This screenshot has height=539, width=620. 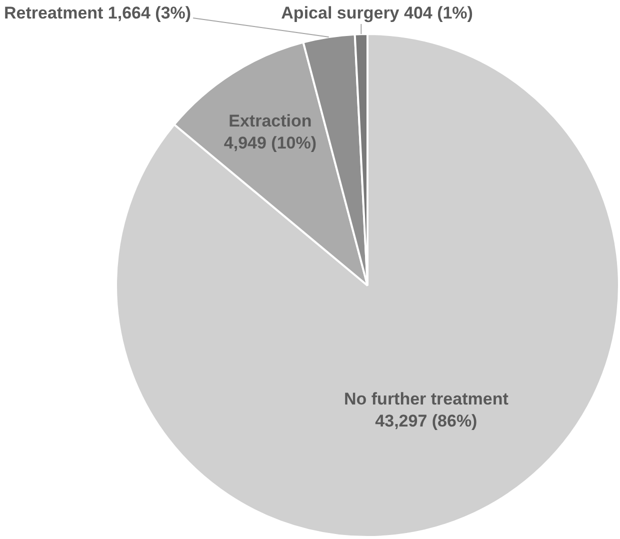 I want to click on slice-label: Apical surgery 404 (1%), so click(x=377, y=13).